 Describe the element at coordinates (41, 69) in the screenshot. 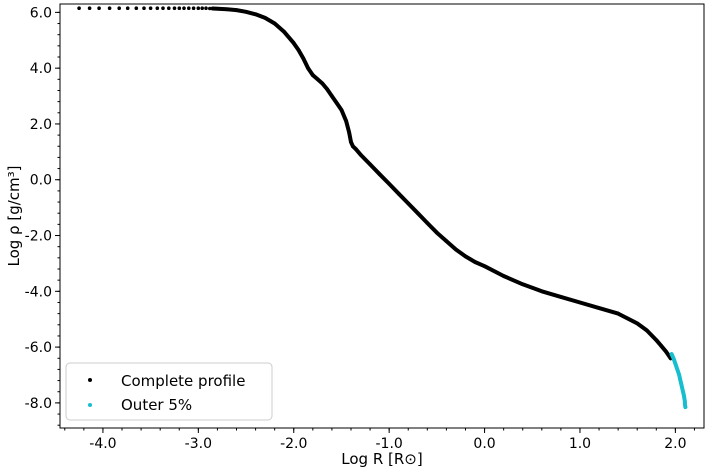

I see `y-tick-label: 4.0` at that location.